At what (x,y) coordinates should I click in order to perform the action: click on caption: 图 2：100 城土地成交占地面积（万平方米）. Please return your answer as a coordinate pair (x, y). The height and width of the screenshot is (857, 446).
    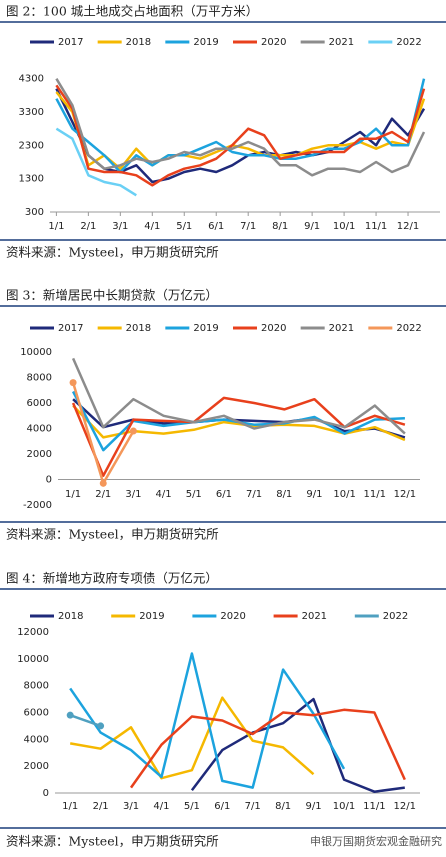
    Looking at the image, I should click on (132, 11).